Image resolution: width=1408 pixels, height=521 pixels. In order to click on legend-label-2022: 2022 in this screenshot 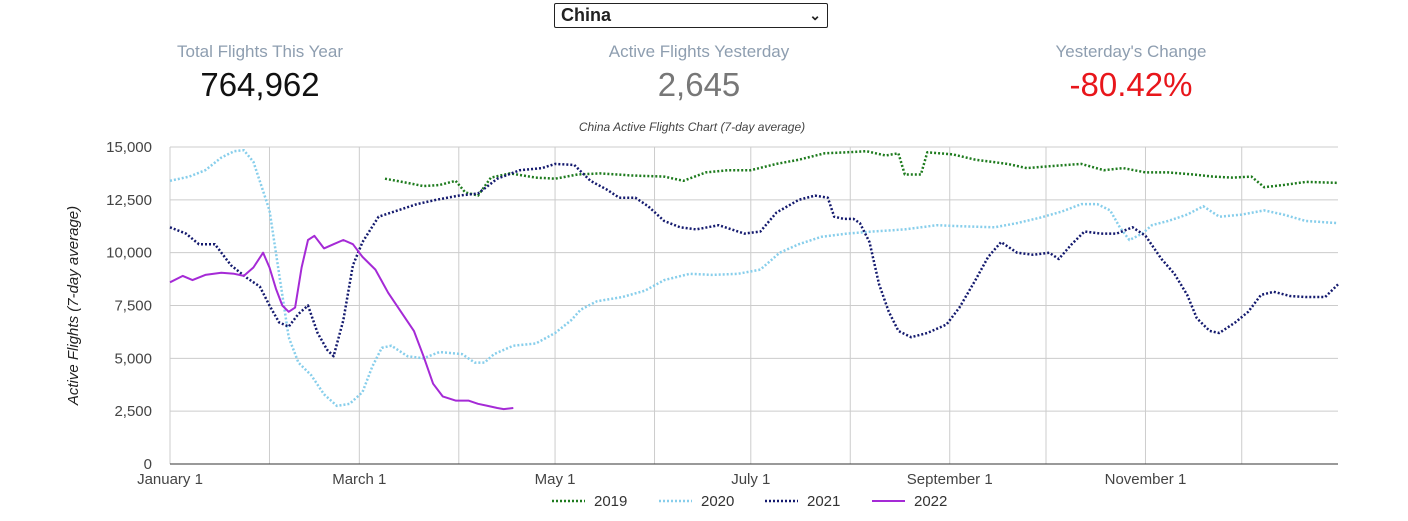, I will do `click(930, 501)`.